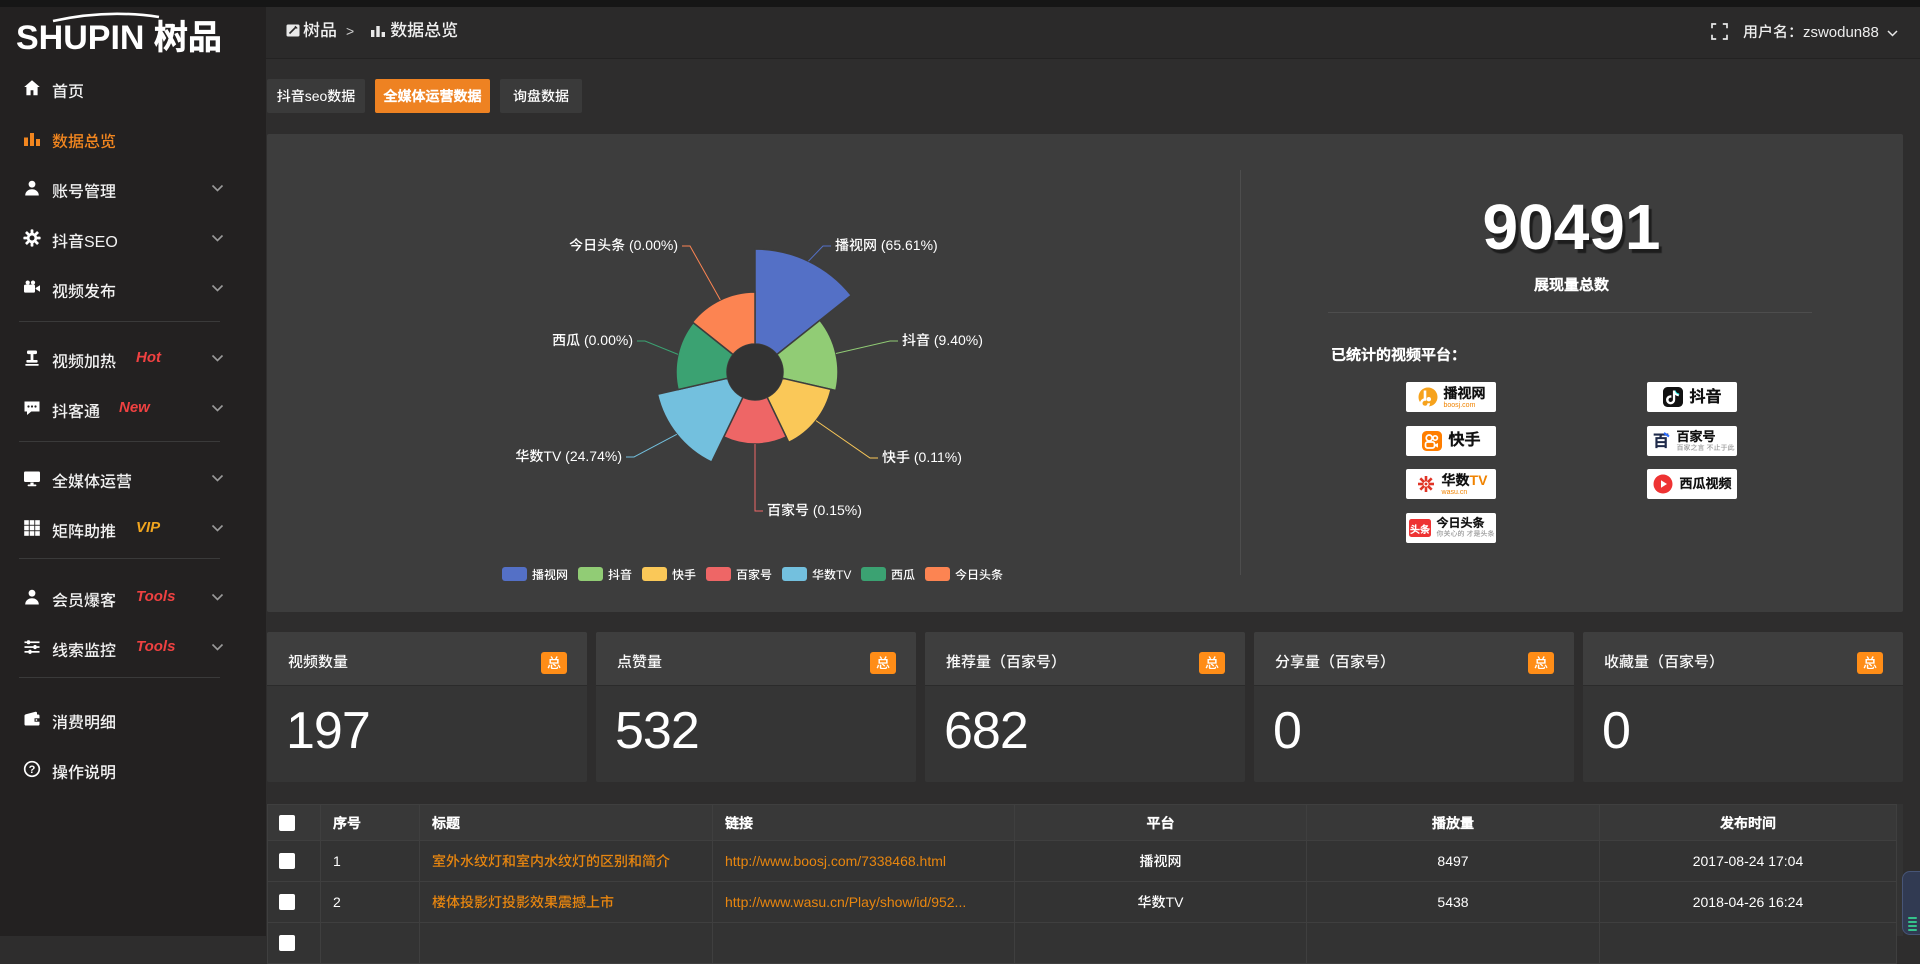 This screenshot has height=964, width=1920. What do you see at coordinates (903, 575) in the screenshot?
I see `svg-text: 西瓜` at bounding box center [903, 575].